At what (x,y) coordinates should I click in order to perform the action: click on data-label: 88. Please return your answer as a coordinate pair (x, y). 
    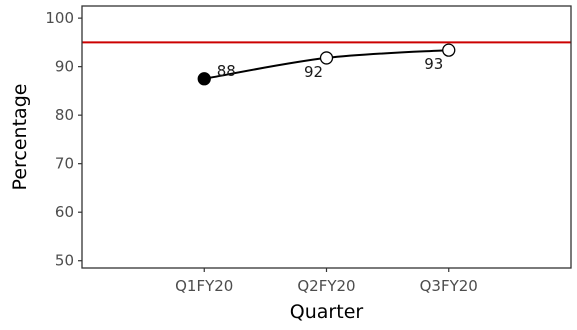
    Looking at the image, I should click on (226, 71).